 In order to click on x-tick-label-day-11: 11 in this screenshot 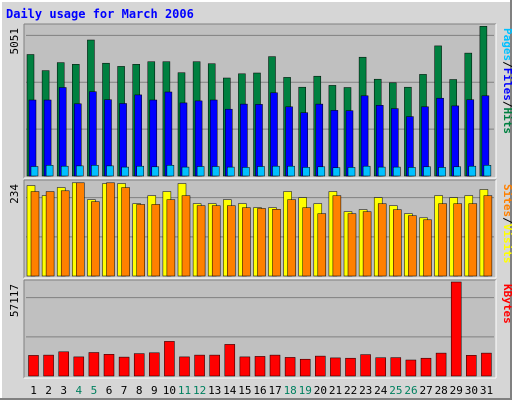, I will do `click(184, 390)`.